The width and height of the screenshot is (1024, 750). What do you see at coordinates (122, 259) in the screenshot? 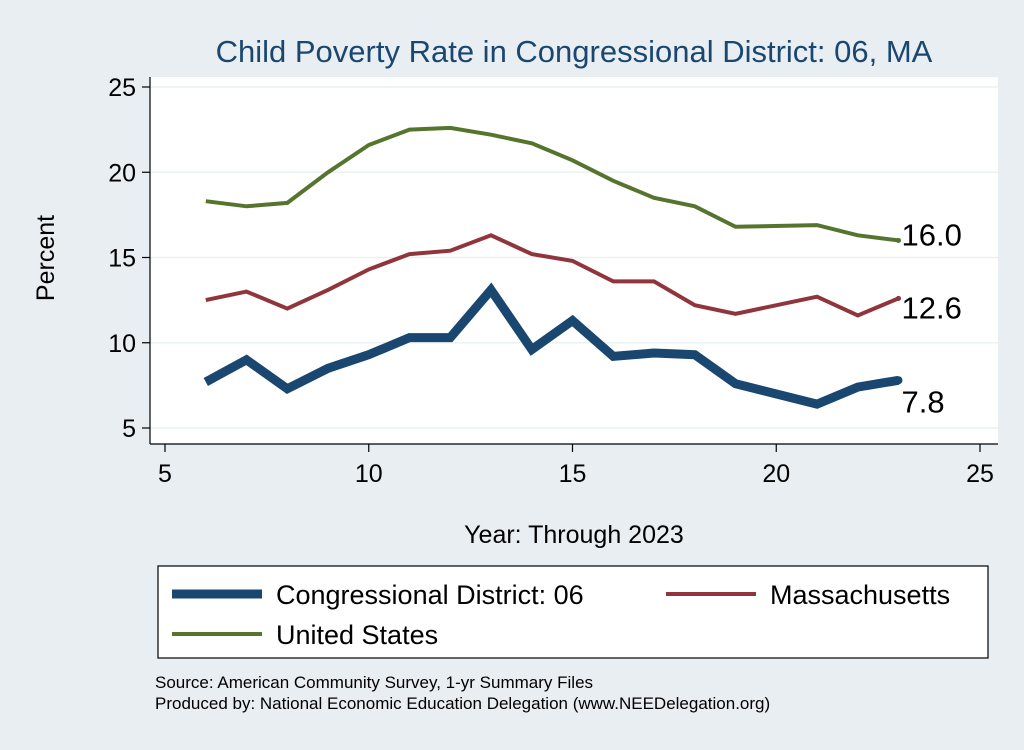
I see `y-tick-label: 15` at bounding box center [122, 259].